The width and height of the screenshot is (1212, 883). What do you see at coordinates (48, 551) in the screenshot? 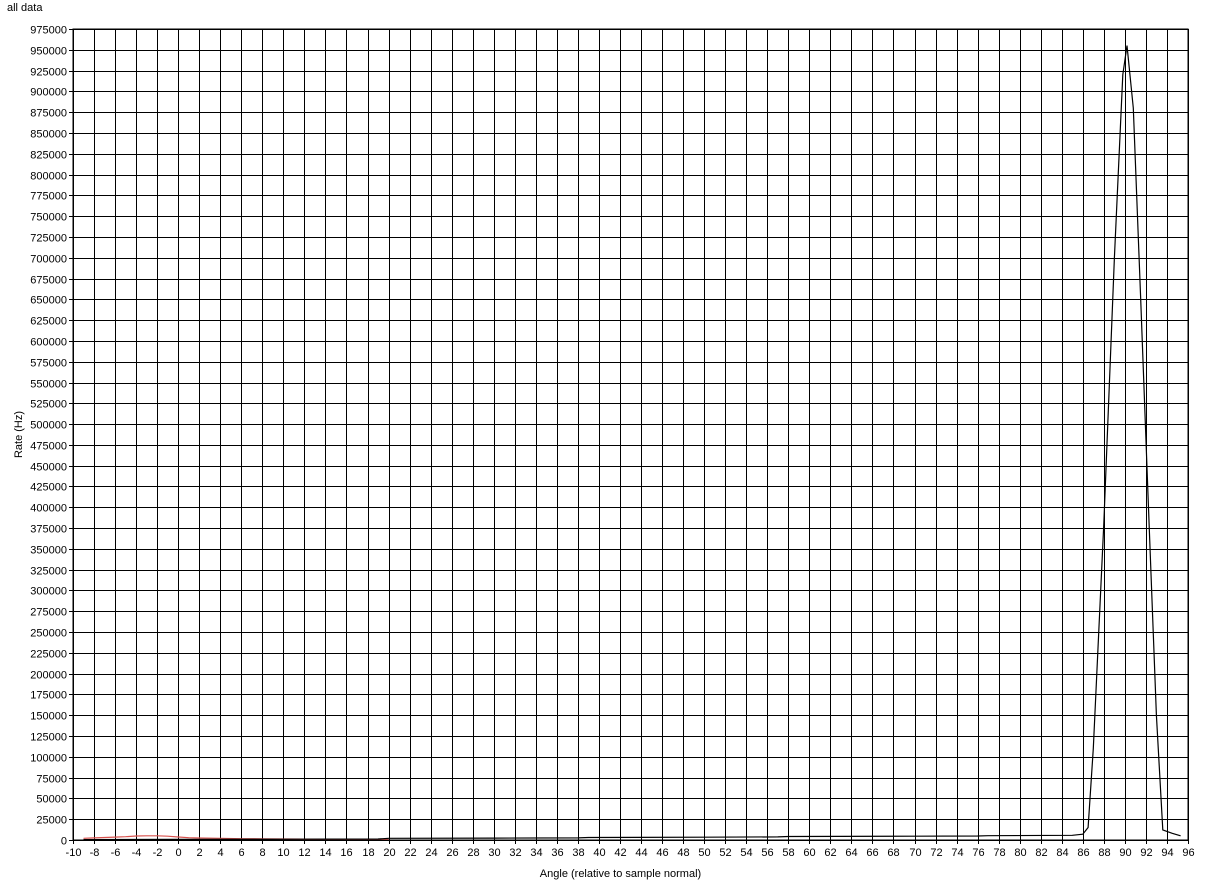
I see `y-tick-label: 350000` at bounding box center [48, 551].